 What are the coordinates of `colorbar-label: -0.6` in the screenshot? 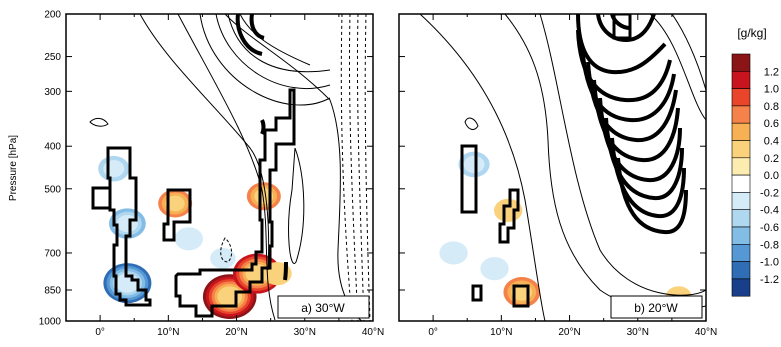 It's located at (769, 228).